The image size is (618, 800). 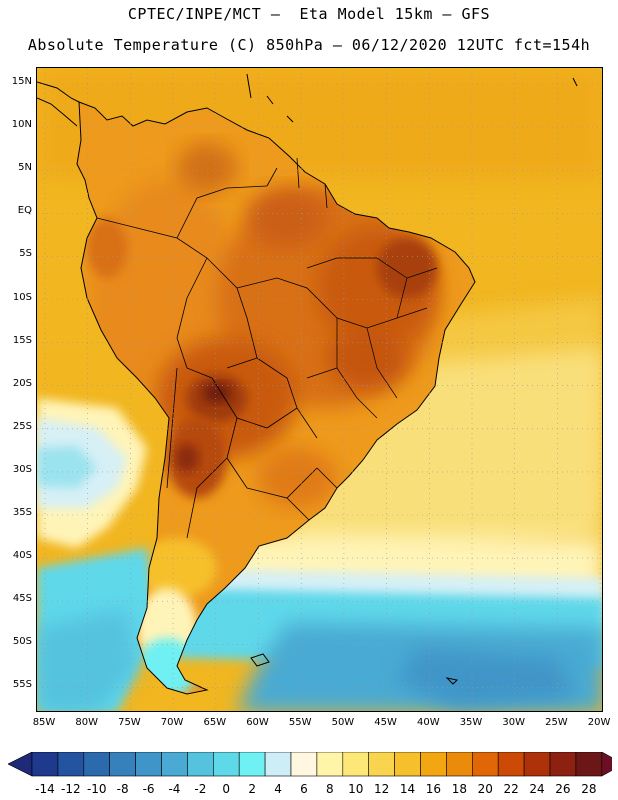 I want to click on colorbar-low-arrow, so click(x=20, y=764).